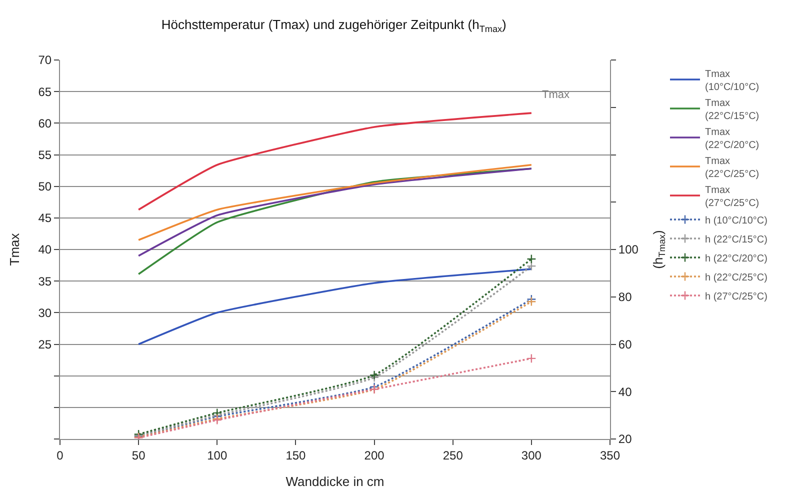  What do you see at coordinates (625, 297) in the screenshot?
I see `y2-tick-label: 80` at bounding box center [625, 297].